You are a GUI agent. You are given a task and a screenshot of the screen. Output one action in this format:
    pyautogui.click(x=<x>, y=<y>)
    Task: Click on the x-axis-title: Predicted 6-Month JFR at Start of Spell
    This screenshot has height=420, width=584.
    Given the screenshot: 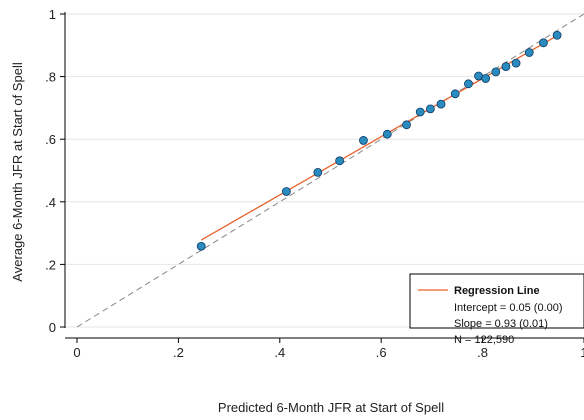 What is the action you would take?
    pyautogui.click(x=331, y=407)
    